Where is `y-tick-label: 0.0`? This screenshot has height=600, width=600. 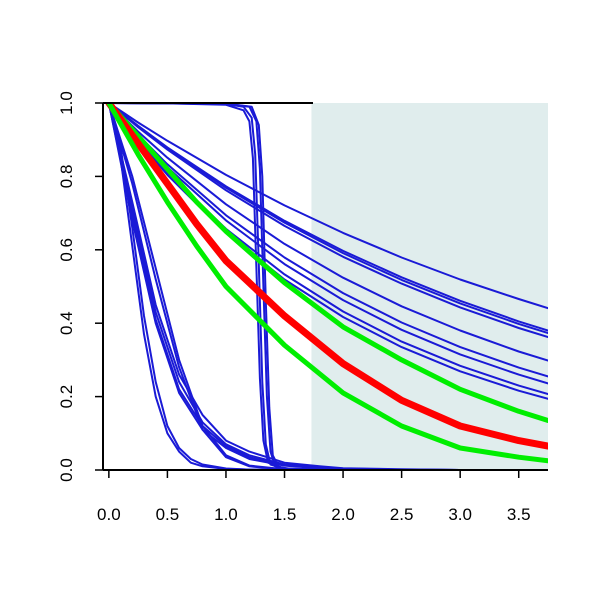 y-tick-label: 0.0 is located at coordinates (66, 470).